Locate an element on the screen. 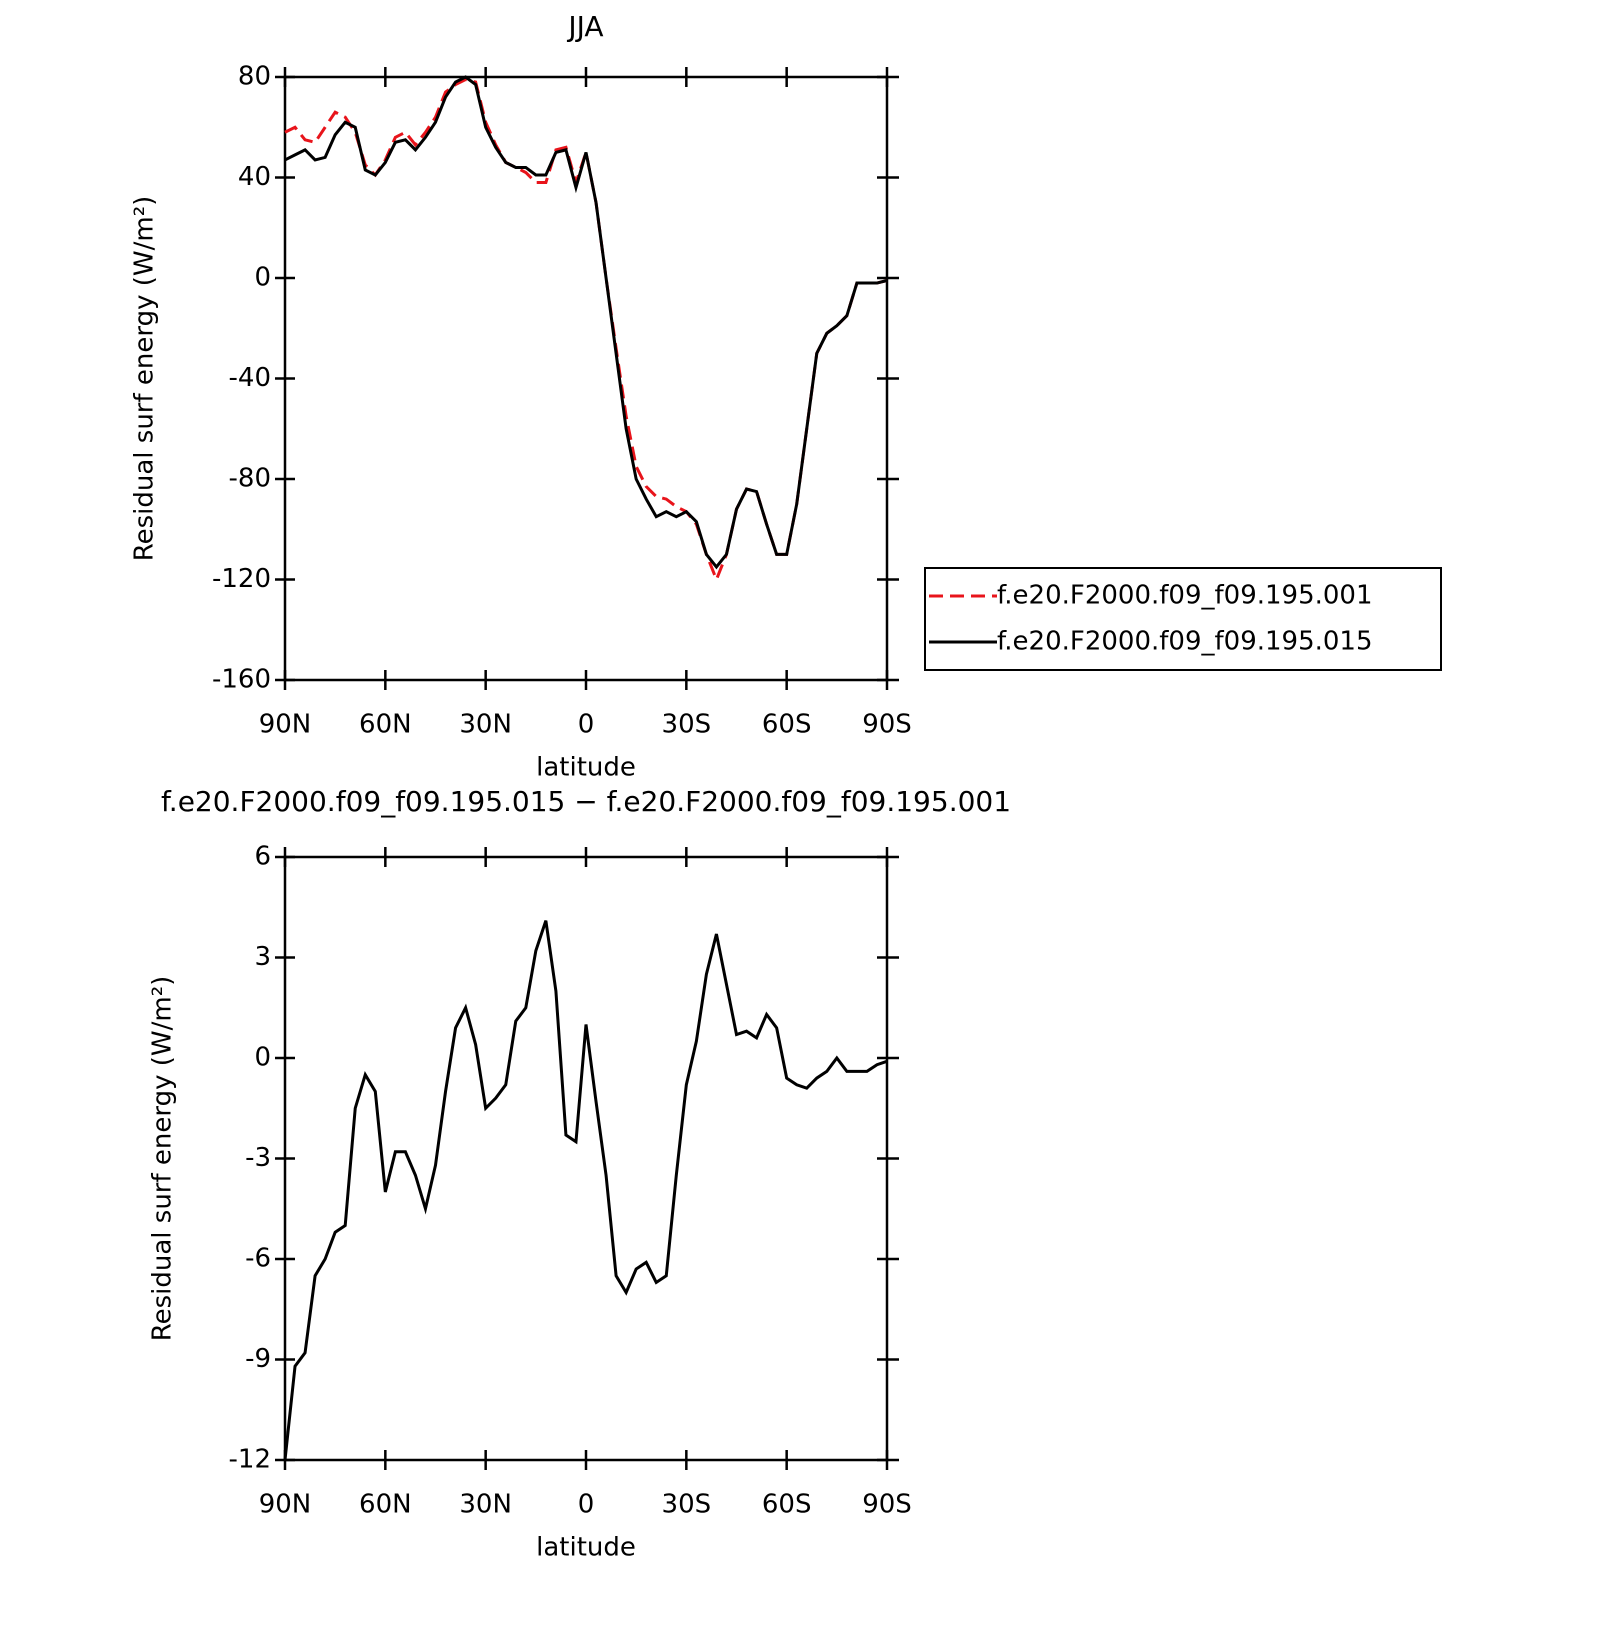 The image size is (1610, 1635). y-tick-label: -160 is located at coordinates (241, 680).